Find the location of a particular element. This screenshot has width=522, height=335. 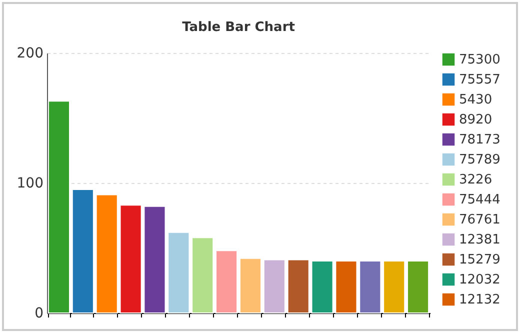

legend-label: 12032 is located at coordinates (479, 280).